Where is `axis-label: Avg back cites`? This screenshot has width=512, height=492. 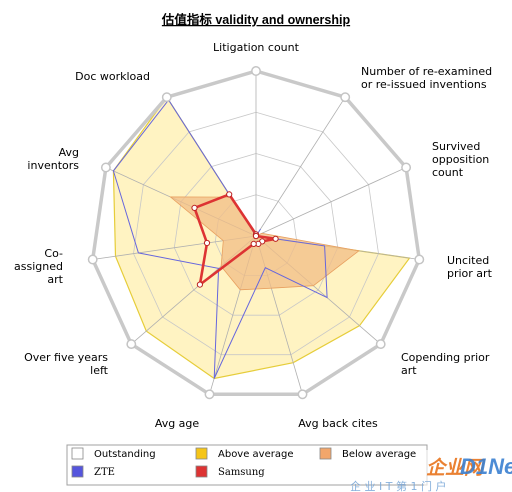
axis-label: Avg back cites is located at coordinates (338, 423).